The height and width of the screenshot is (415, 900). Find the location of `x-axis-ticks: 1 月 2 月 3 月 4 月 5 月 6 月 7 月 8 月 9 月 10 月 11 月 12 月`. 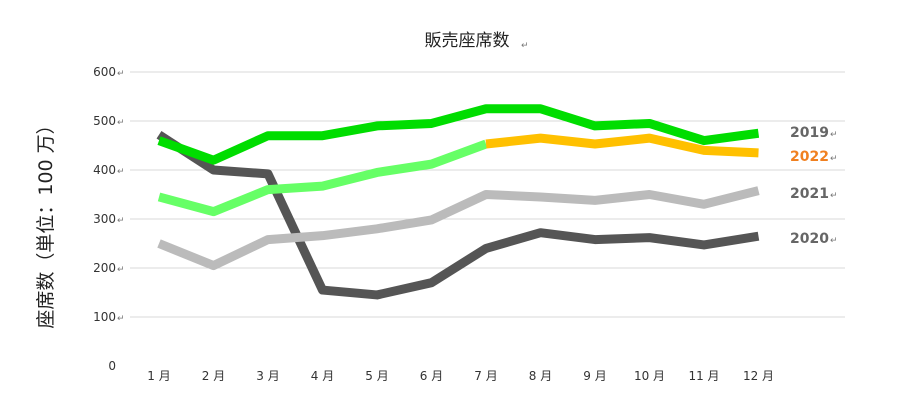

x-axis-ticks: 1 月 2 月 3 月 4 月 5 月 6 月 7 月 8 月 9 月 10 月 11 月 12 月 is located at coordinates (460, 376).